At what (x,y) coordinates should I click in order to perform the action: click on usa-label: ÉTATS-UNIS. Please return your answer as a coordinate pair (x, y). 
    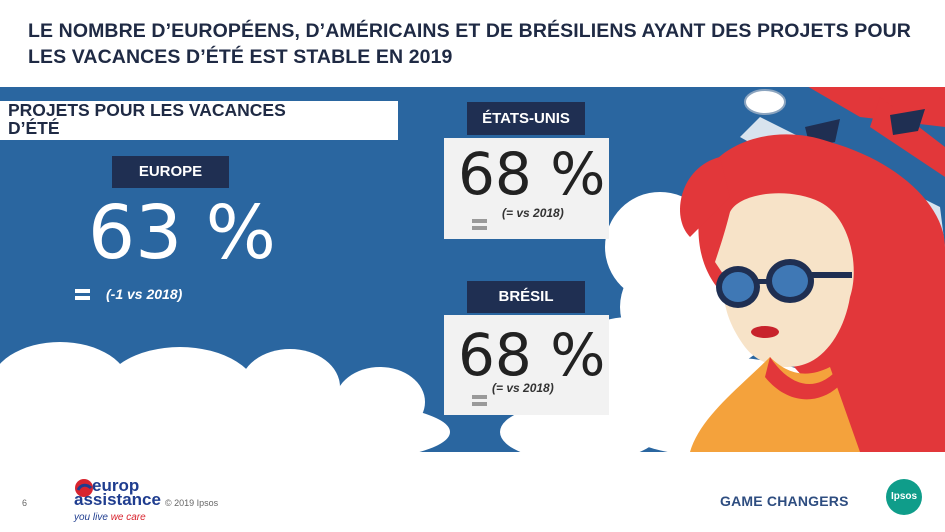
    Looking at the image, I should click on (526, 118).